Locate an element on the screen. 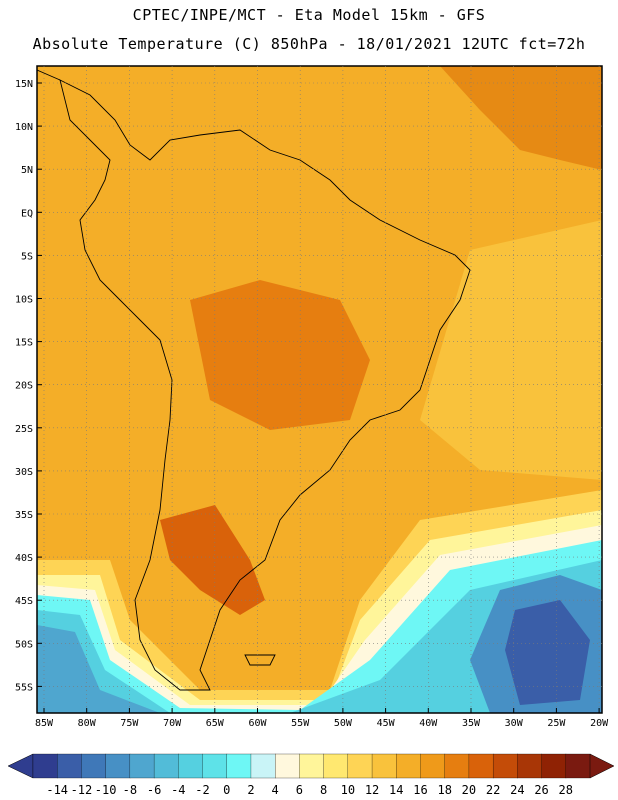 Image resolution: width=618 pixels, height=800 pixels. lat-tick-label: EQ is located at coordinates (27, 213).